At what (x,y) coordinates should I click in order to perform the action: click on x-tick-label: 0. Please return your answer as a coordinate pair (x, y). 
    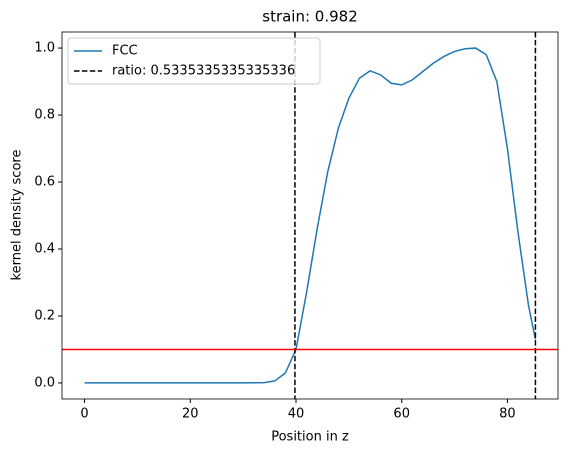
    Looking at the image, I should click on (84, 414).